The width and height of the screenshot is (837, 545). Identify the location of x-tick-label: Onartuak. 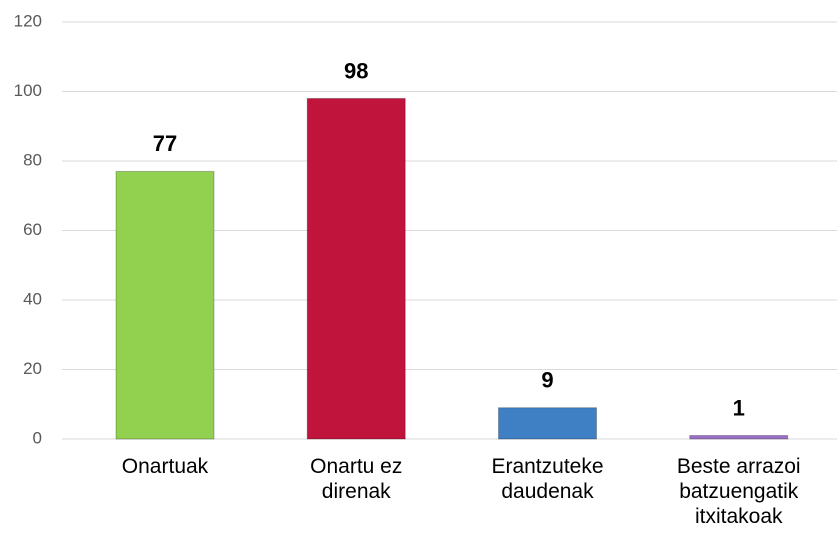
(165, 466).